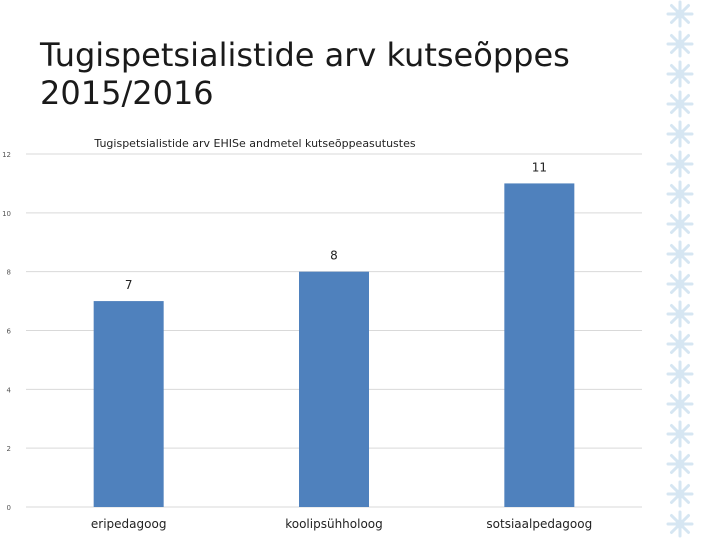 Image resolution: width=709 pixels, height=539 pixels. I want to click on data-label: 7, so click(129, 285).